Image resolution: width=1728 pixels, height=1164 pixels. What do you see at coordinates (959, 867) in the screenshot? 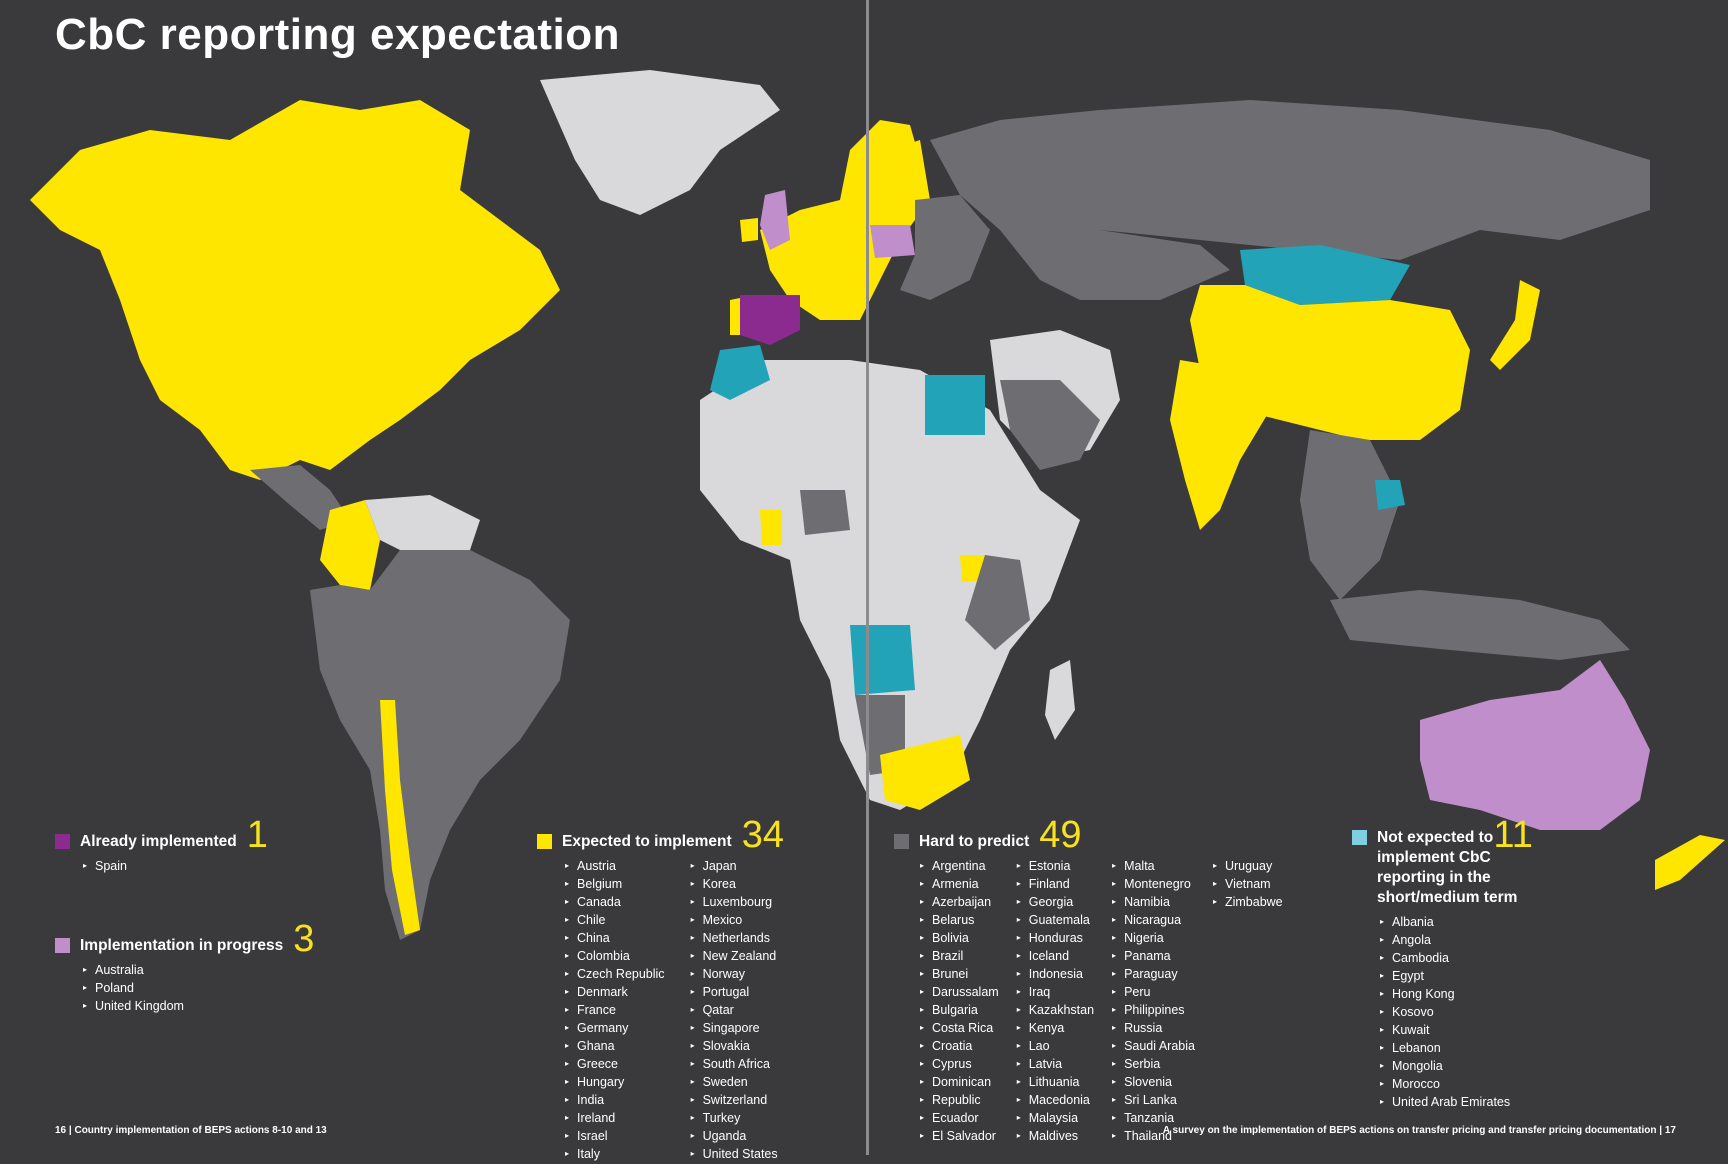
I see `list-item: Argentina` at bounding box center [959, 867].